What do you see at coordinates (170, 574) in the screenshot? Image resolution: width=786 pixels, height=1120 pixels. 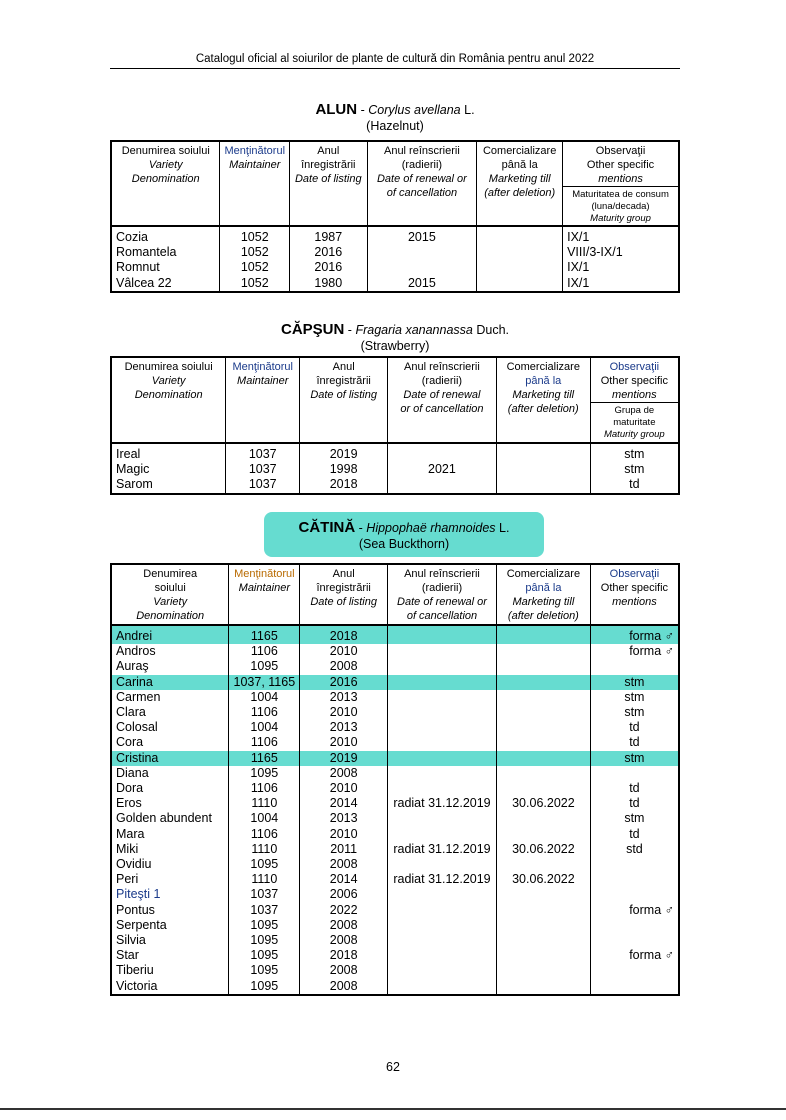 I see `header-line: Denumirea` at bounding box center [170, 574].